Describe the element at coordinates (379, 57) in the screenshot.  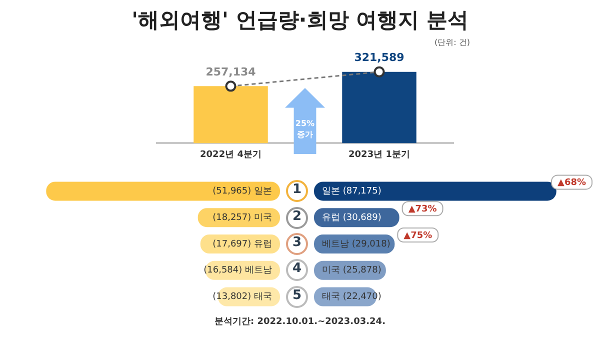
I see `data-label: 321,589` at that location.